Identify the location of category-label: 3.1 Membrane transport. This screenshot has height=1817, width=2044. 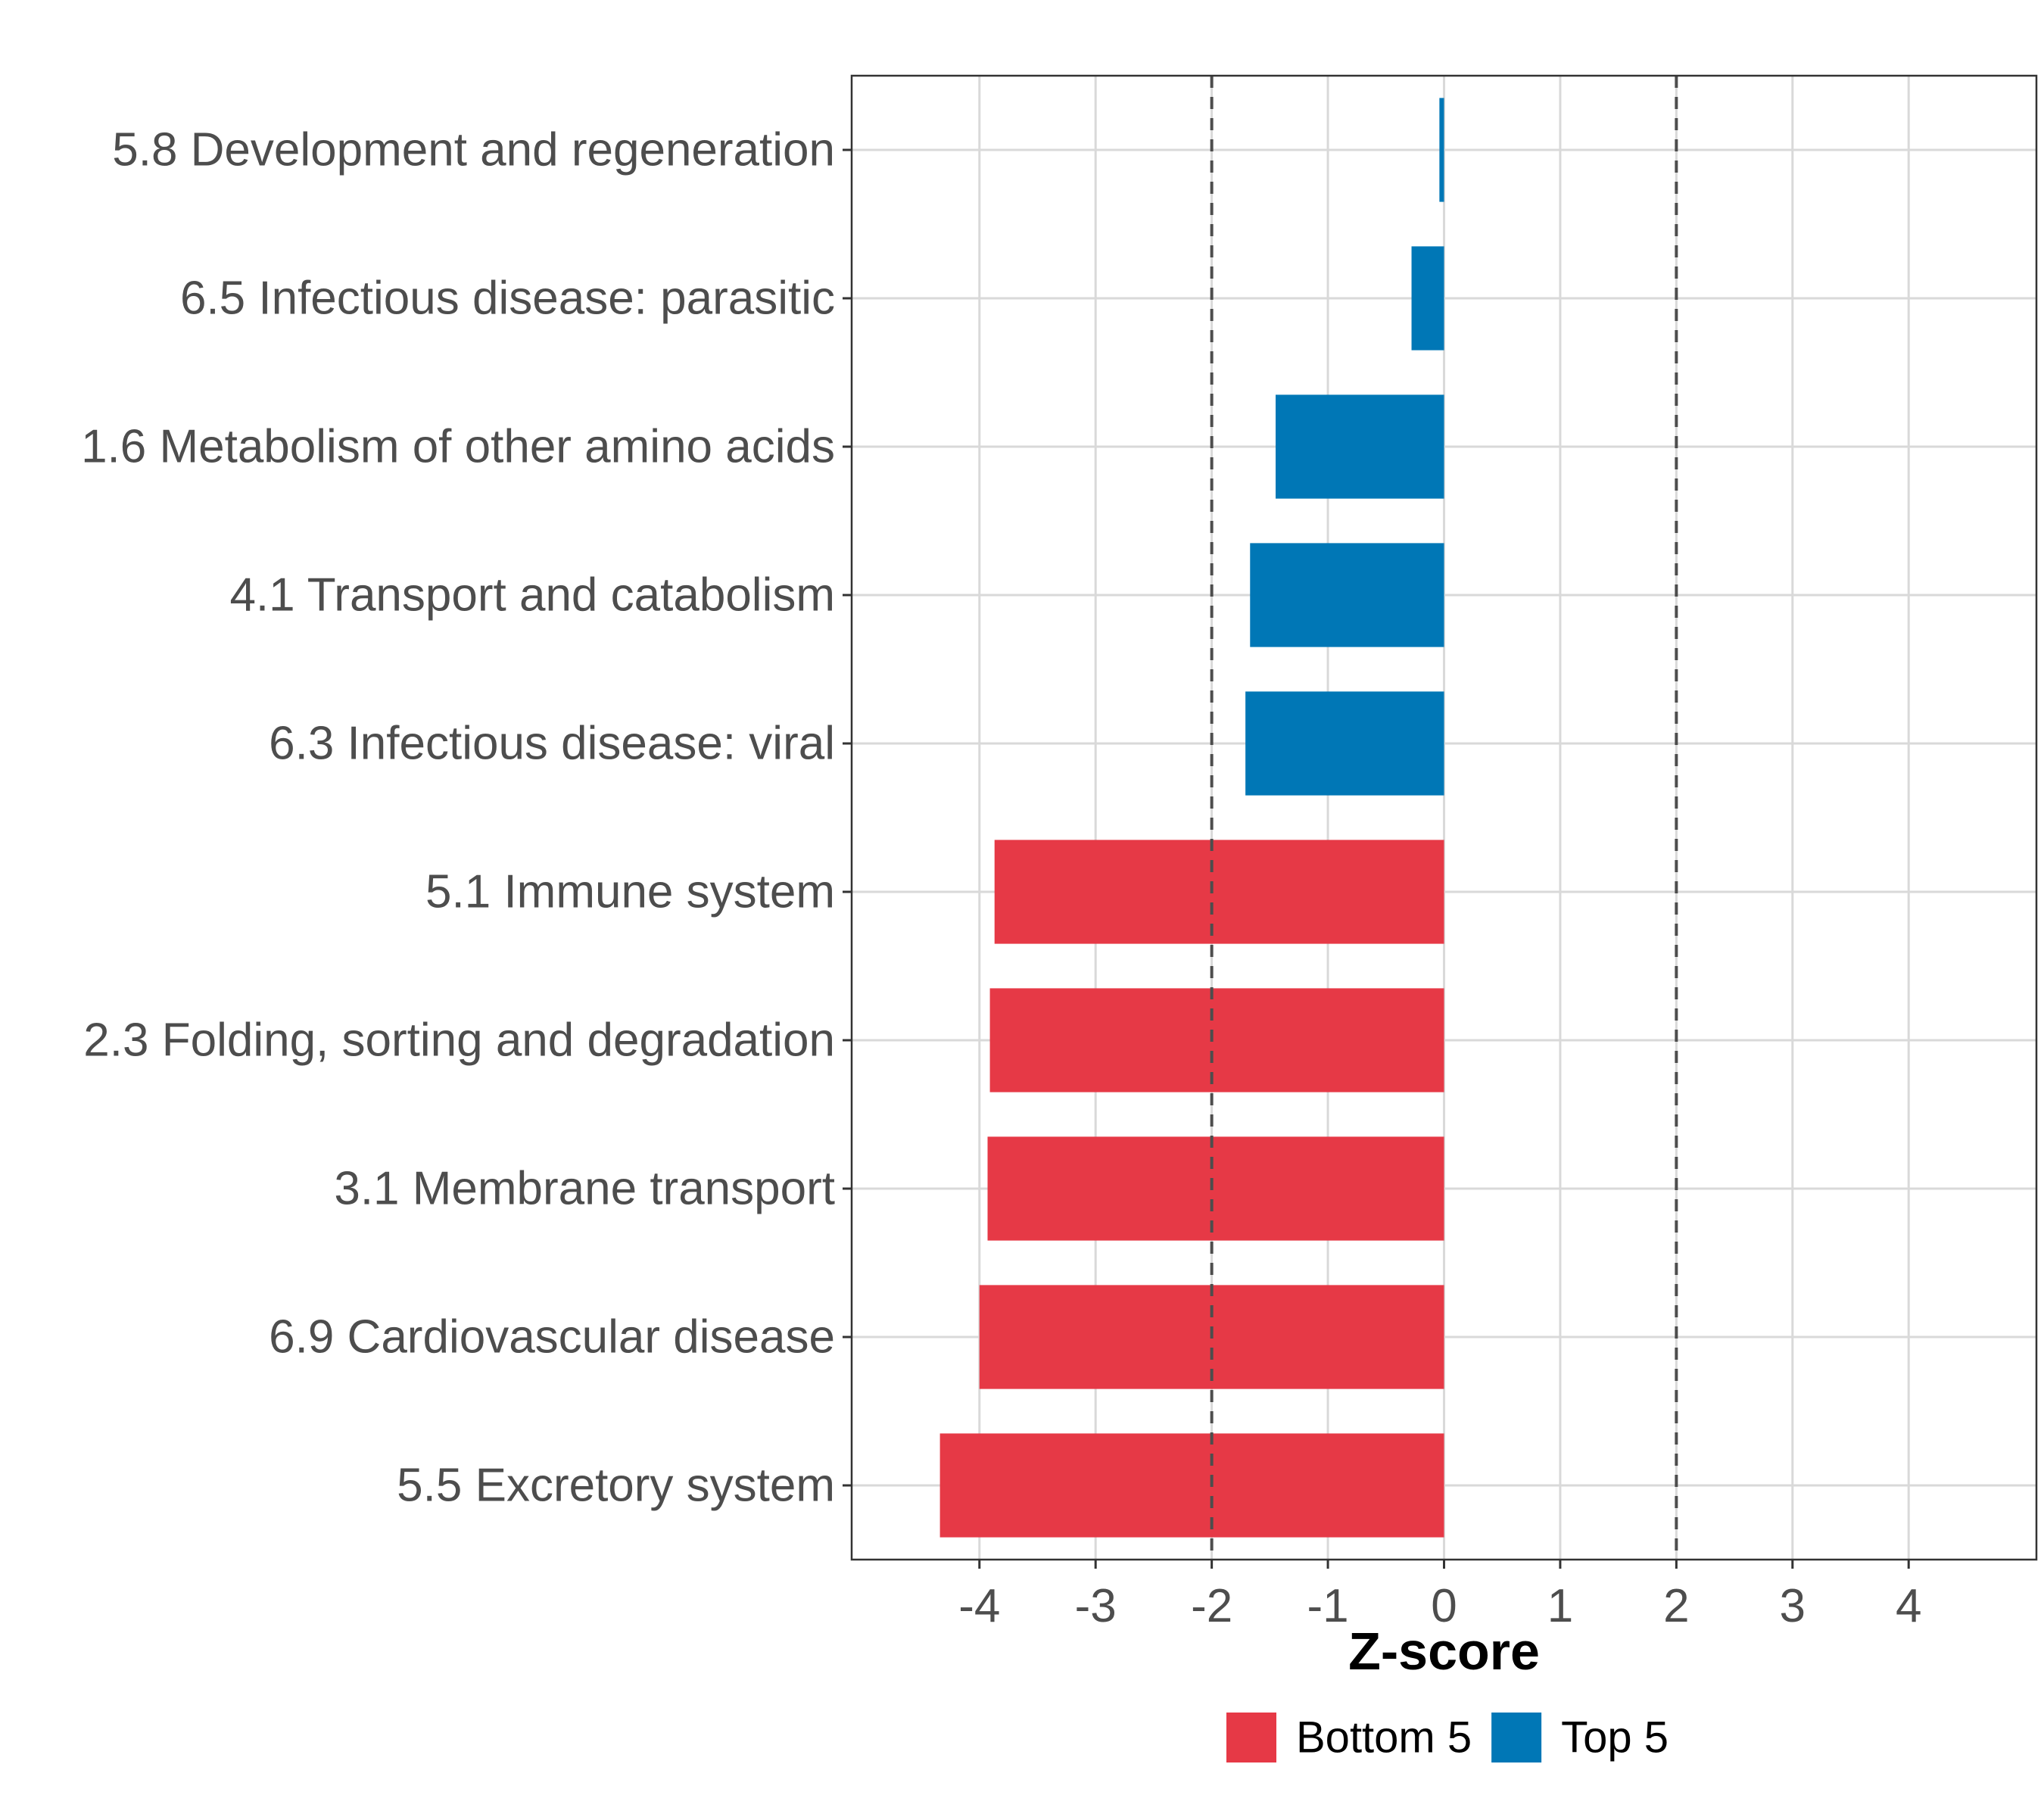
(584, 1189).